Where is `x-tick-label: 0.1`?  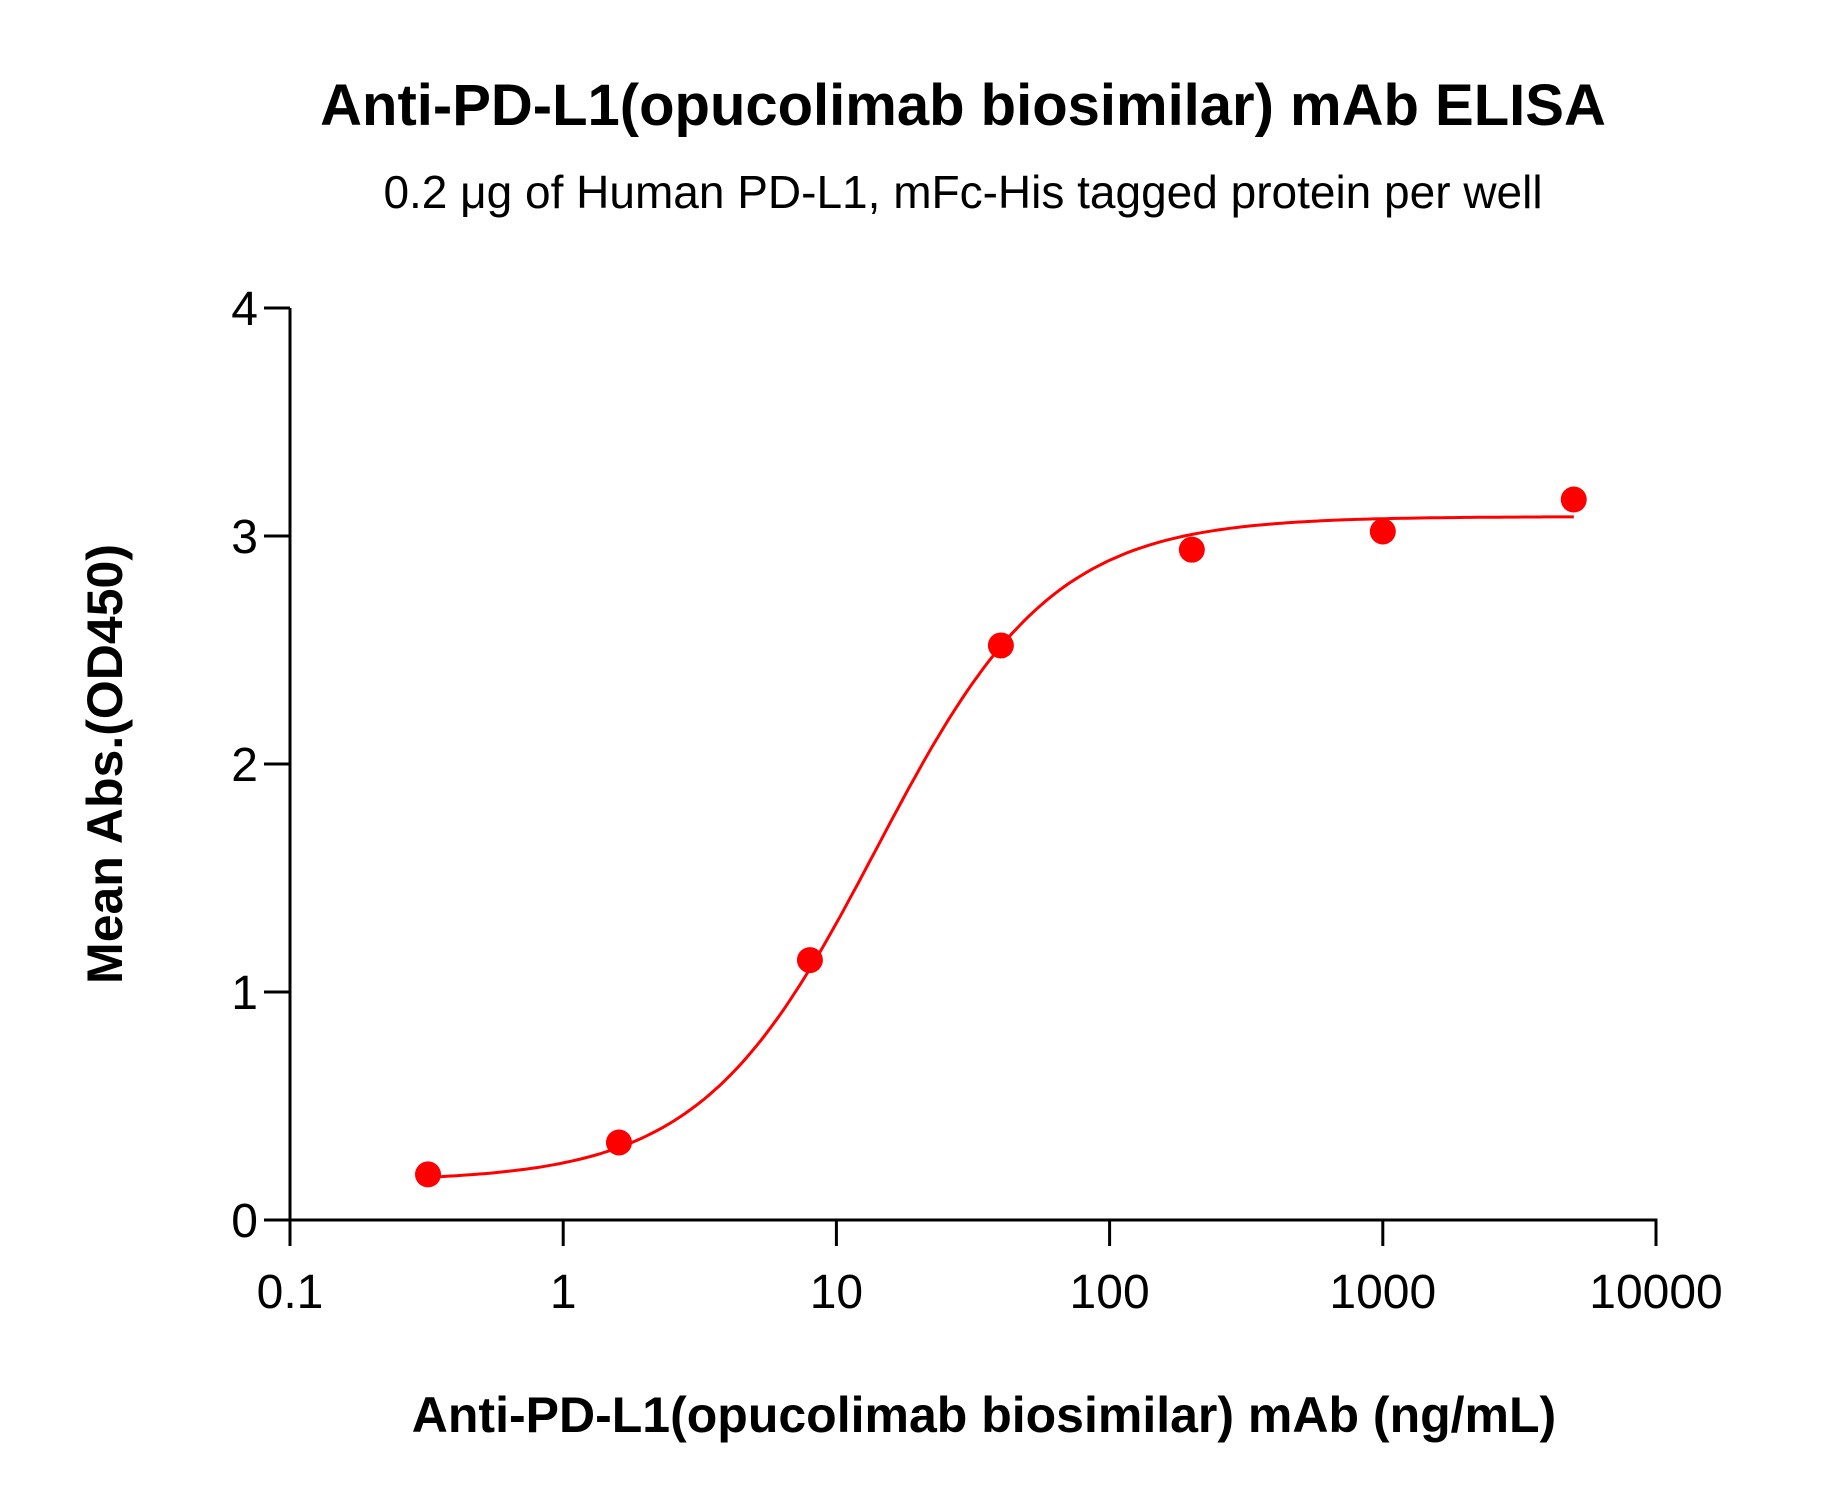 x-tick-label: 0.1 is located at coordinates (290, 1292).